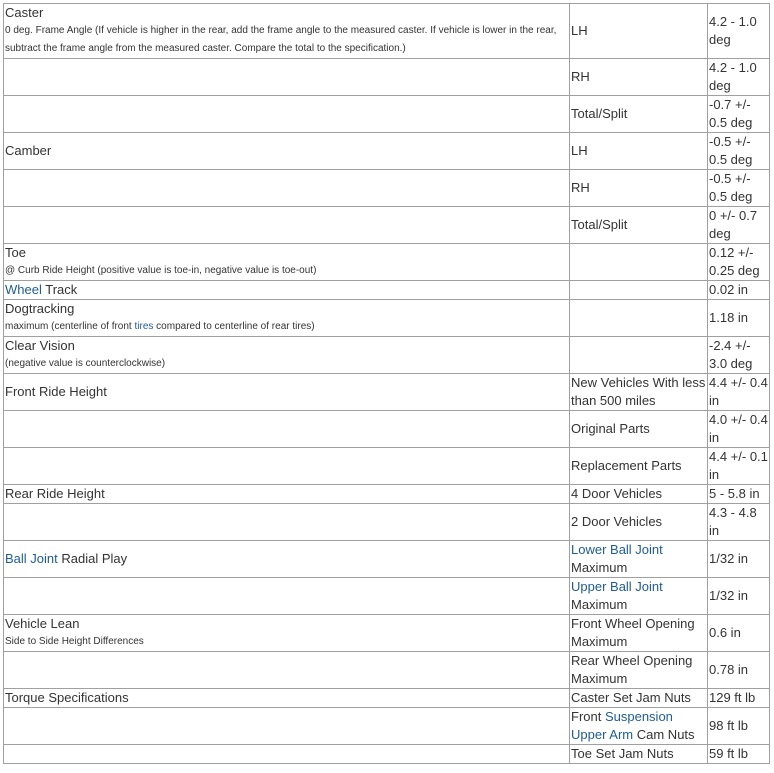 The image size is (774, 773). What do you see at coordinates (638, 31) in the screenshot?
I see `cell-text: LH` at bounding box center [638, 31].